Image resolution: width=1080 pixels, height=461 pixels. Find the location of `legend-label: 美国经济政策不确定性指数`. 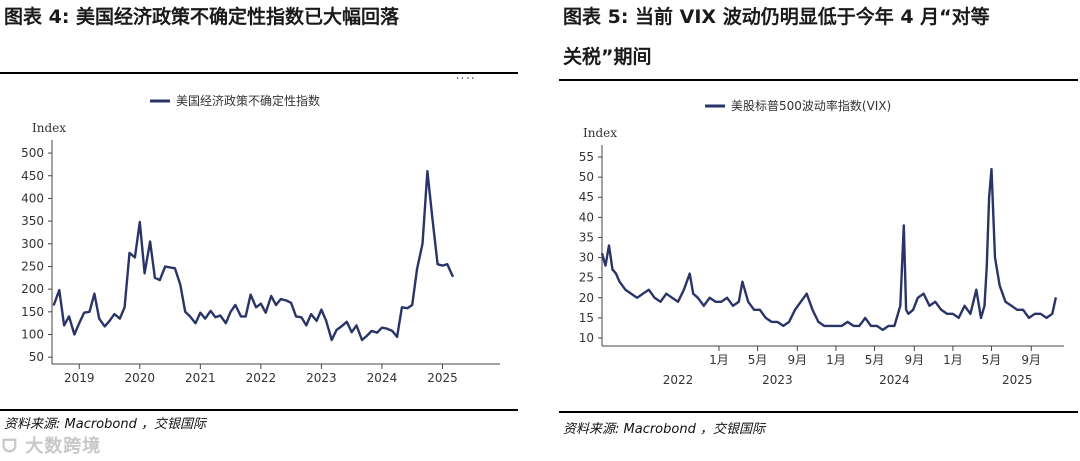

legend-label: 美国经济政策不确定性指数 is located at coordinates (248, 100).